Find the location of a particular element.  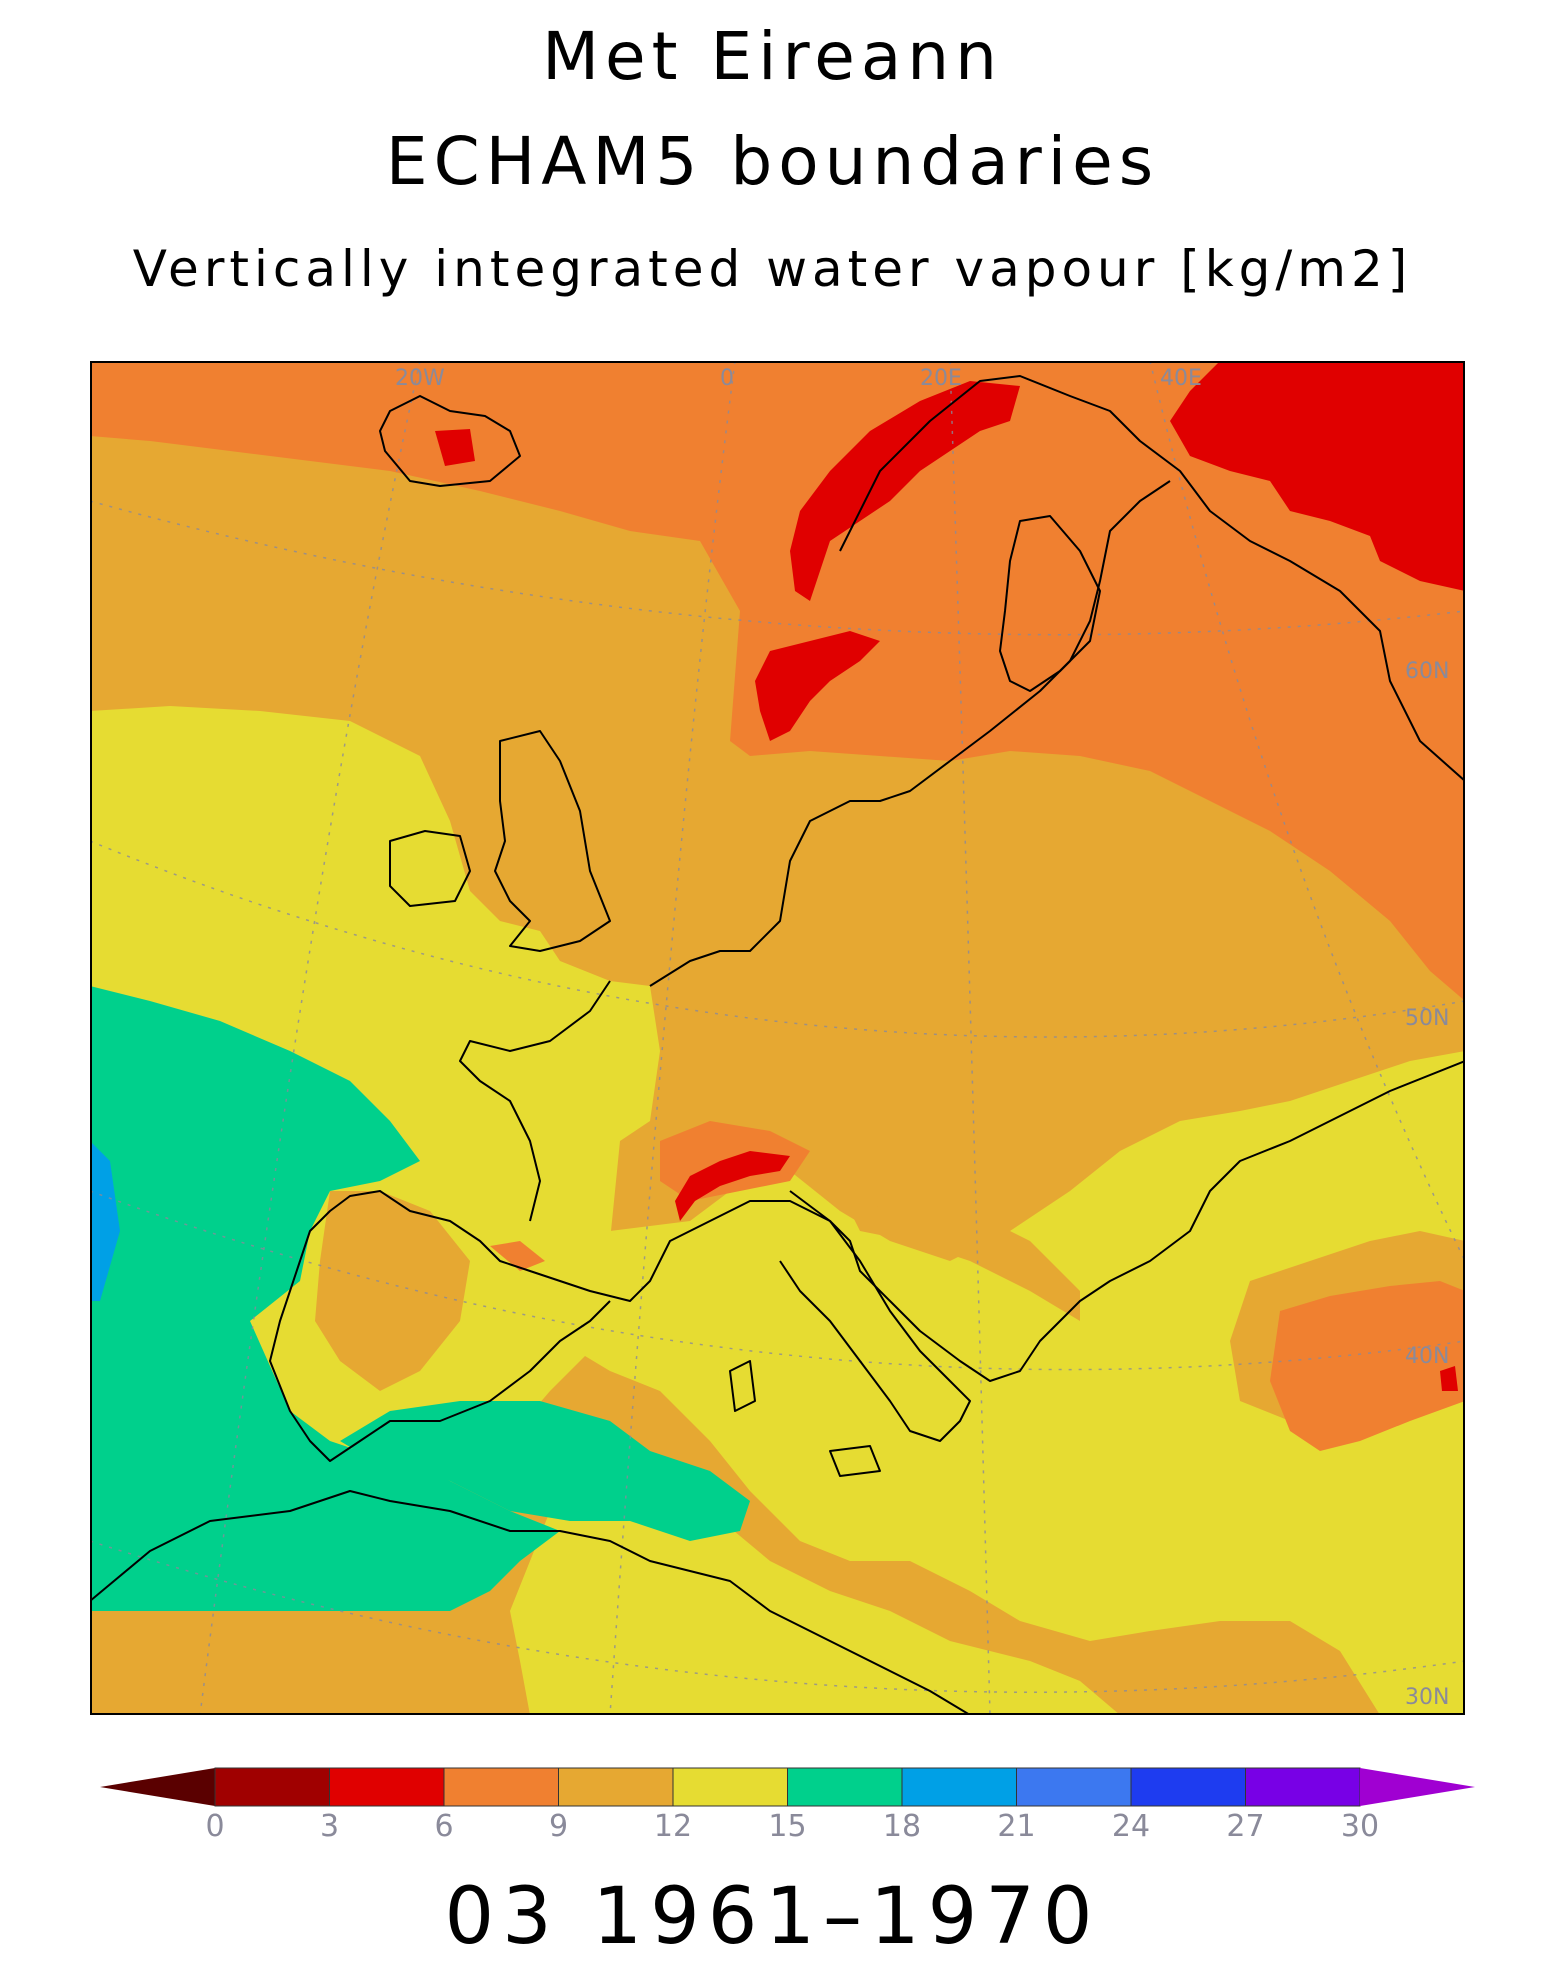

label-lat-30n: 30N is located at coordinates (1427, 1697).